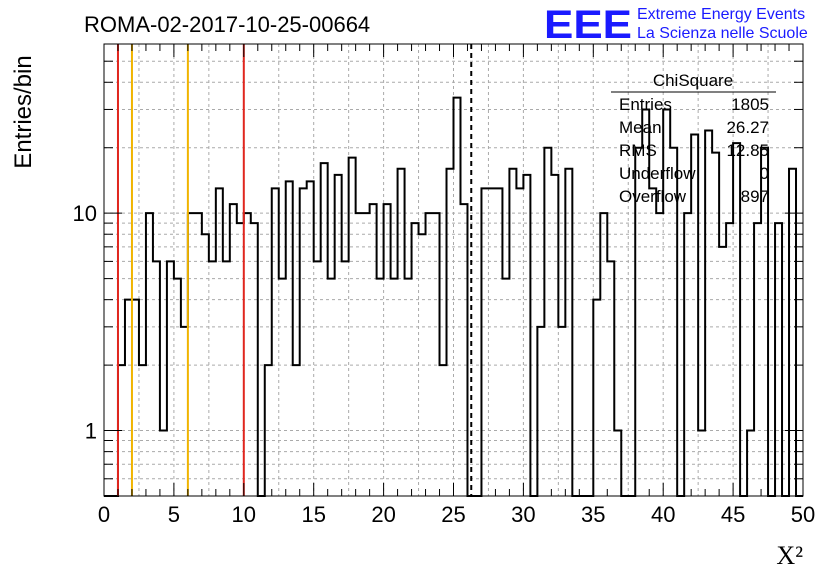 This screenshot has width=836, height=572. I want to click on x-tick-label: 5, so click(174, 514).